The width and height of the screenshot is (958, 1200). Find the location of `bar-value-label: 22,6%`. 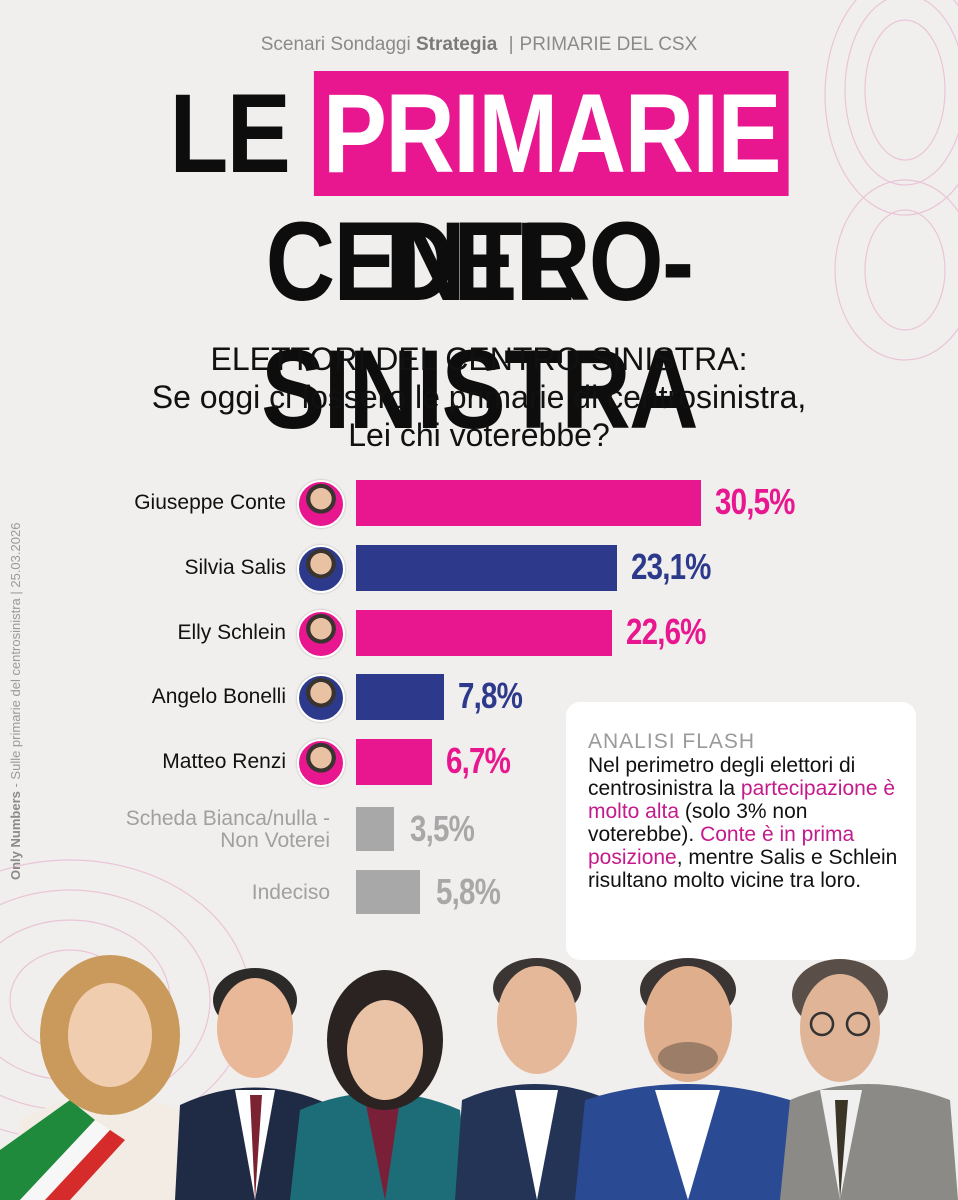

bar-value-label: 22,6% is located at coordinates (665, 631).